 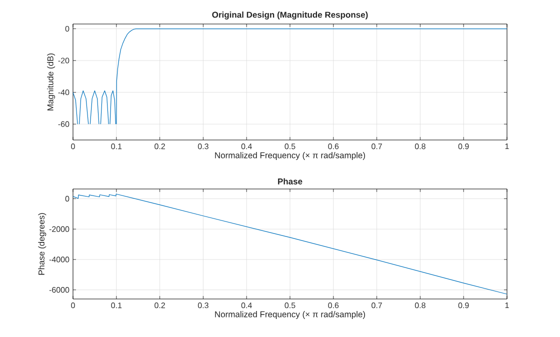 I want to click on y-tick-label: -40, so click(x=64, y=92).